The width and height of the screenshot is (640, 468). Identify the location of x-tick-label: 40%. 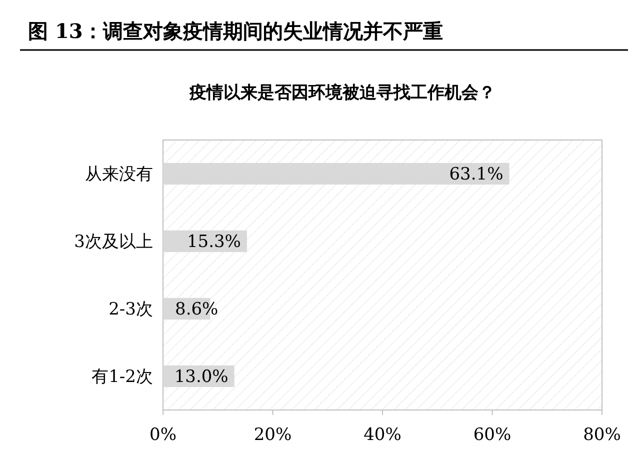
(383, 435).